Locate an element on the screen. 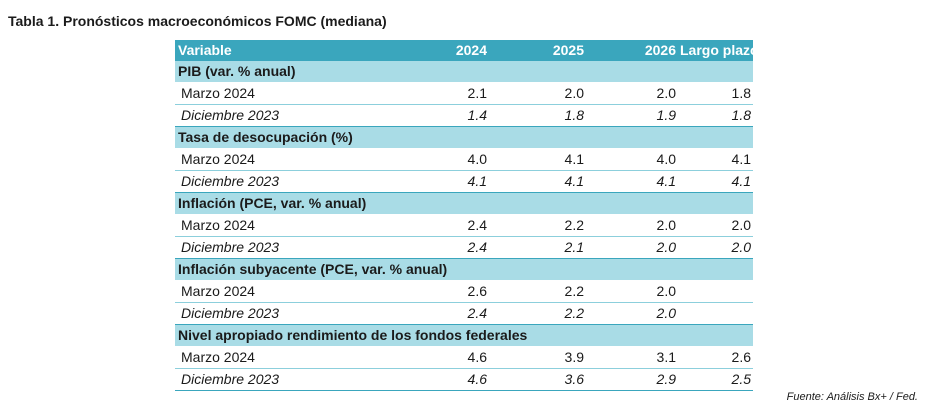 This screenshot has height=415, width=934. section-header-row: Inflación (PCE, var. % anual) is located at coordinates (464, 203).